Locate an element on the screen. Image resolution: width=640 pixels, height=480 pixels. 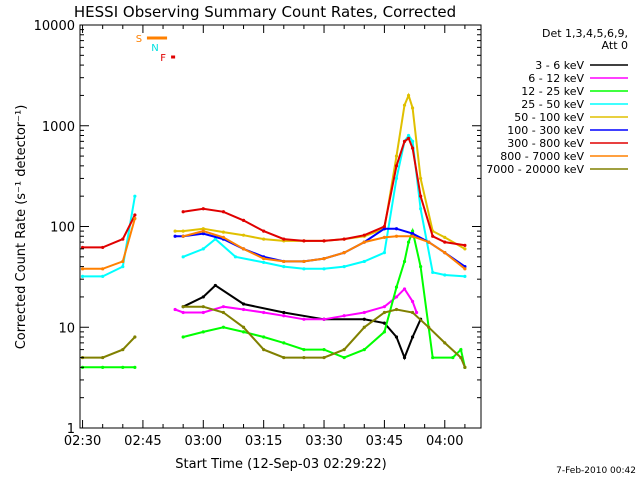
legend-label: 300 - 800 keV is located at coordinates (545, 143).